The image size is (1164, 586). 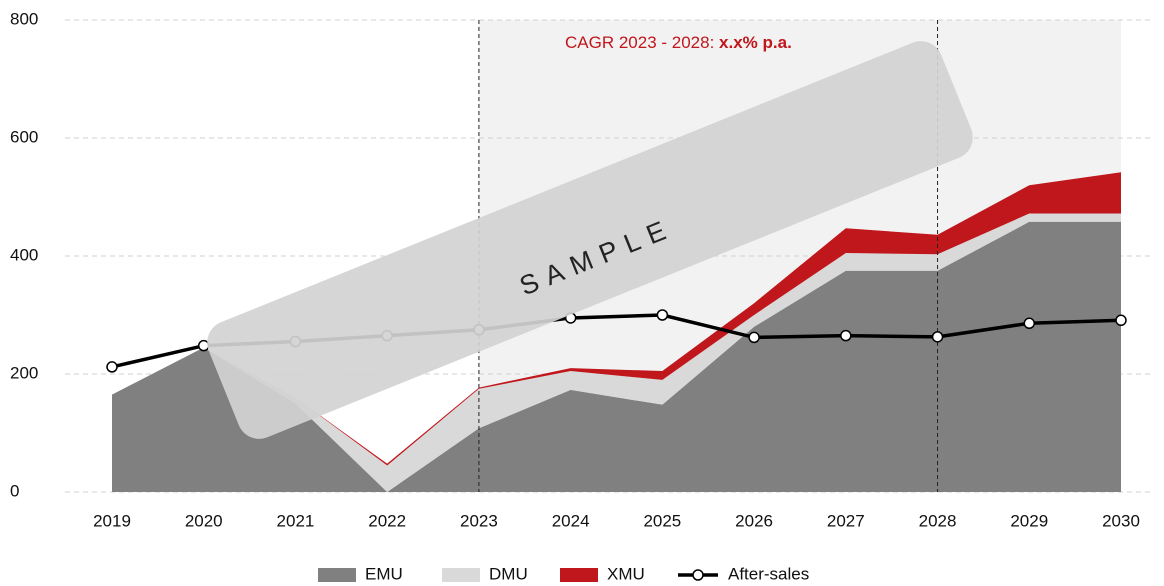 I want to click on x-tick-label: 2025, so click(x=662, y=520).